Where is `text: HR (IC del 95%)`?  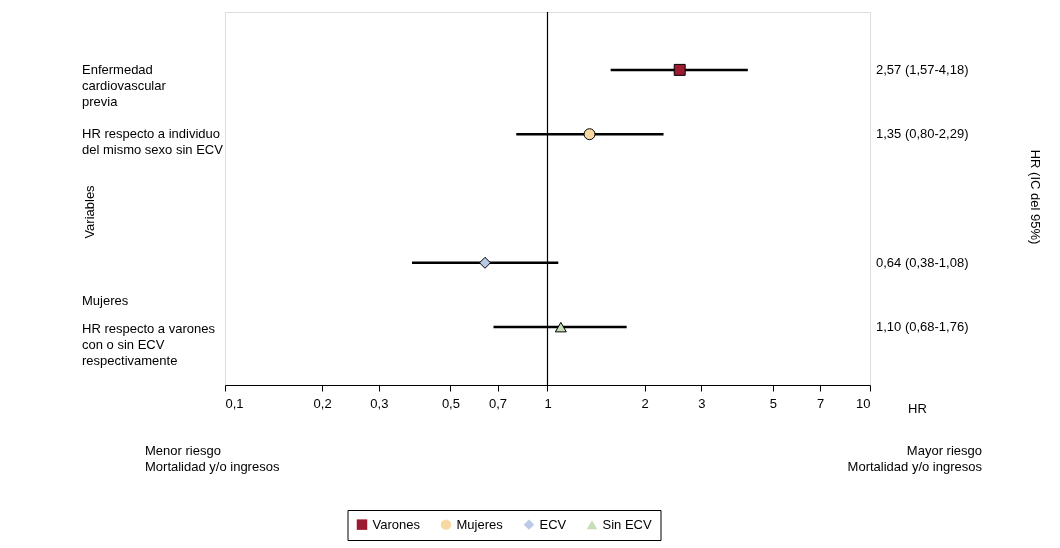
text: HR (IC del 95%) is located at coordinates (1035, 197).